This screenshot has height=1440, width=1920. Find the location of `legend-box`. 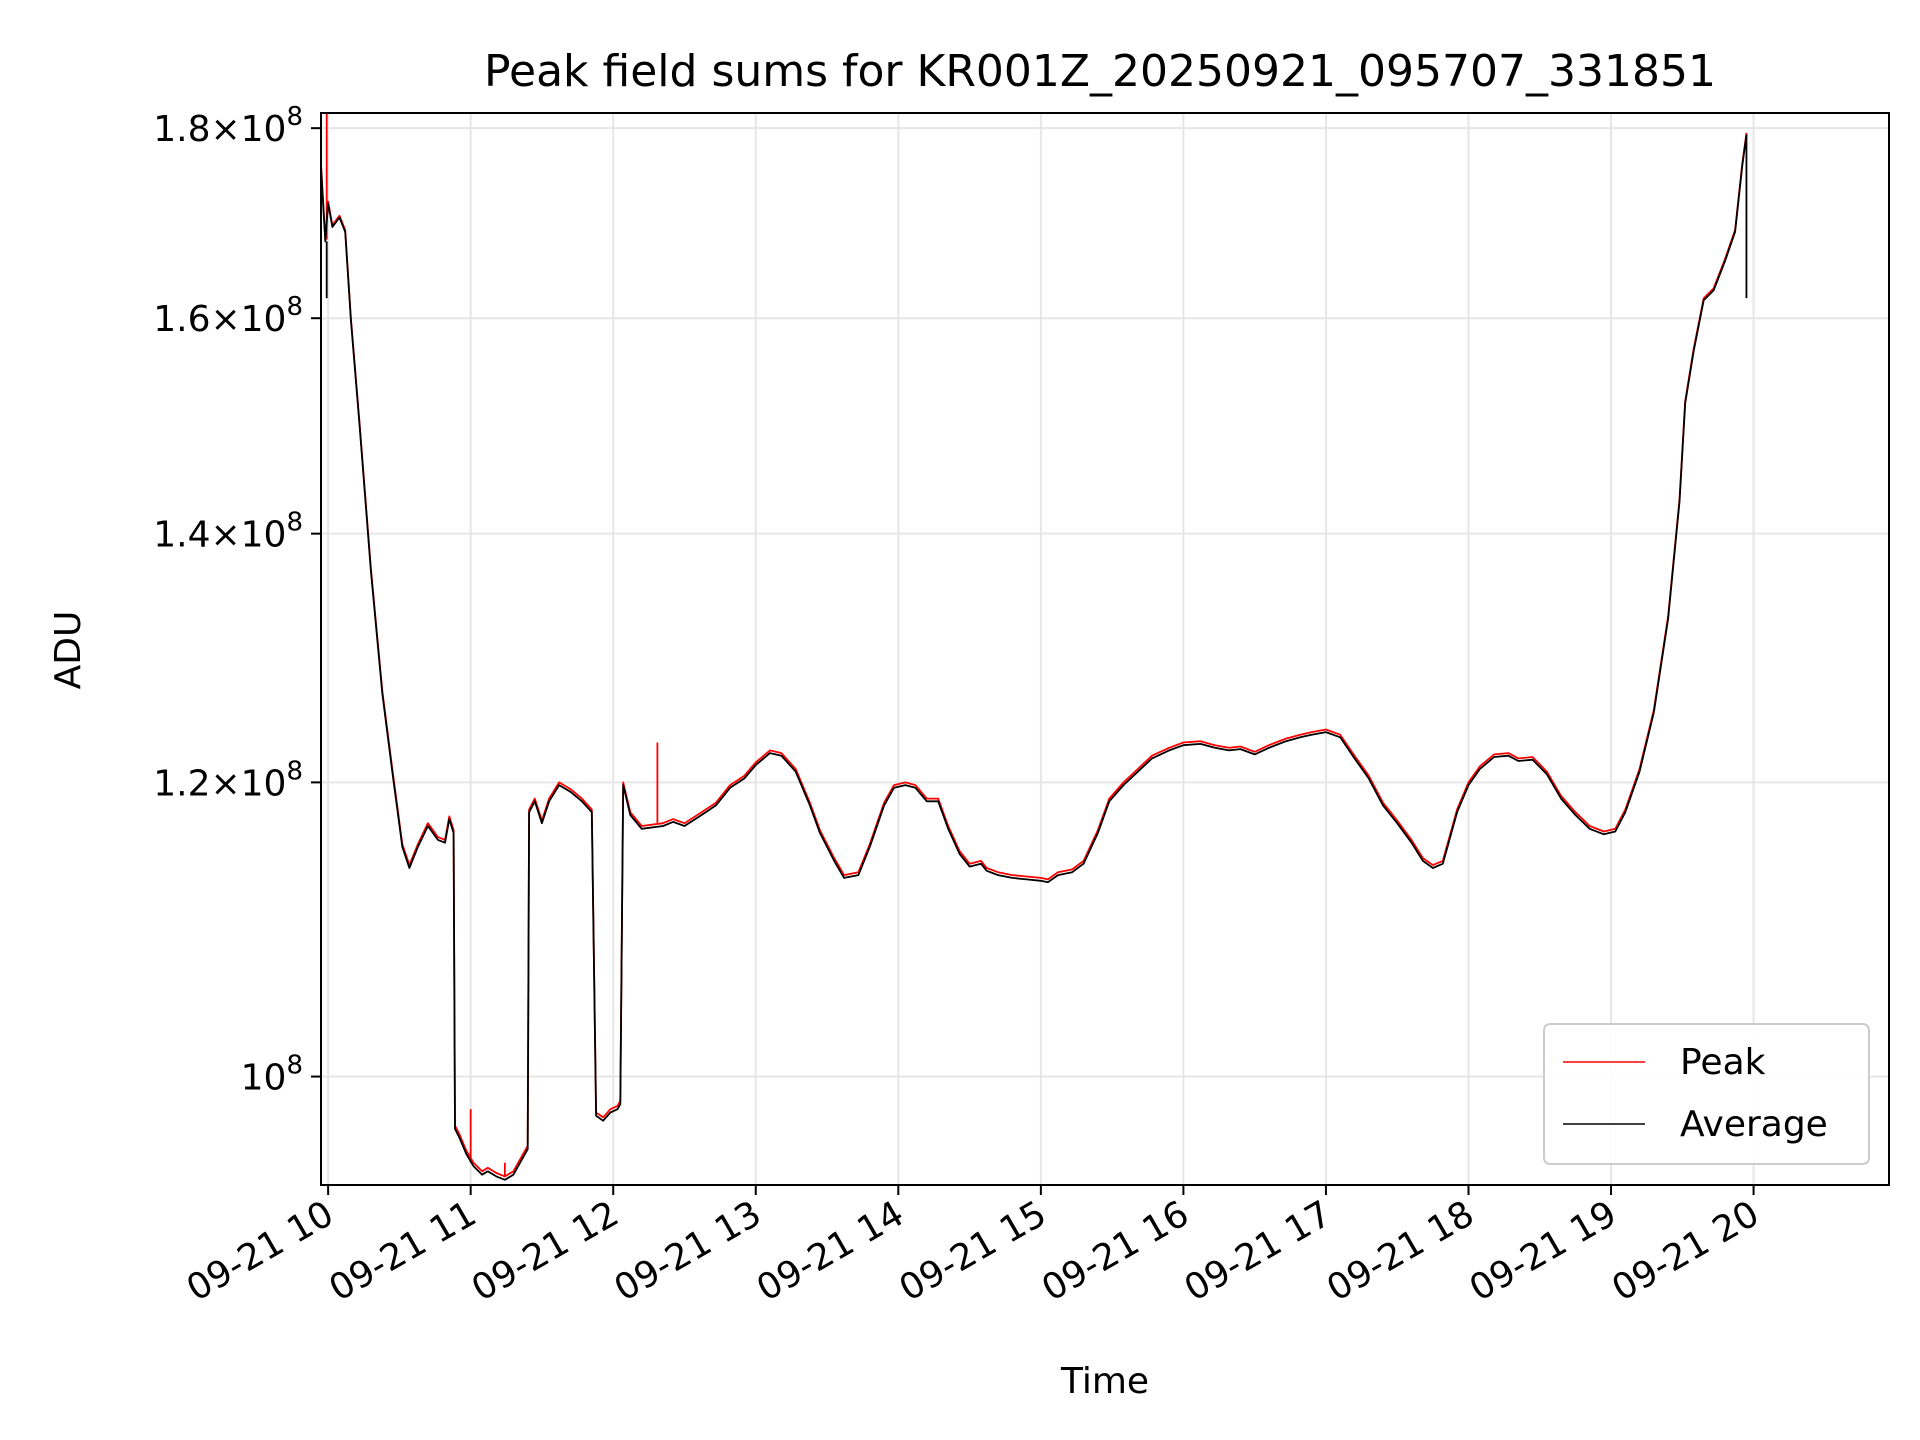

legend-box is located at coordinates (1706, 1094).